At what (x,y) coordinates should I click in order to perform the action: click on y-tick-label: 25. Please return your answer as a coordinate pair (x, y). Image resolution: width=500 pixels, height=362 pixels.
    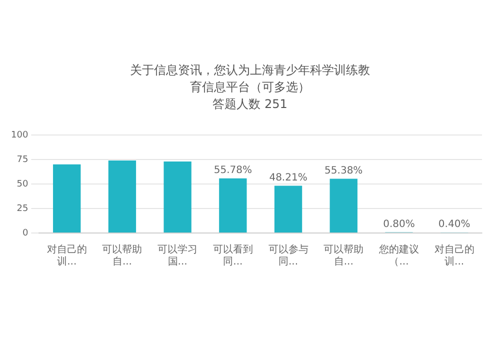
    Looking at the image, I should click on (22, 209).